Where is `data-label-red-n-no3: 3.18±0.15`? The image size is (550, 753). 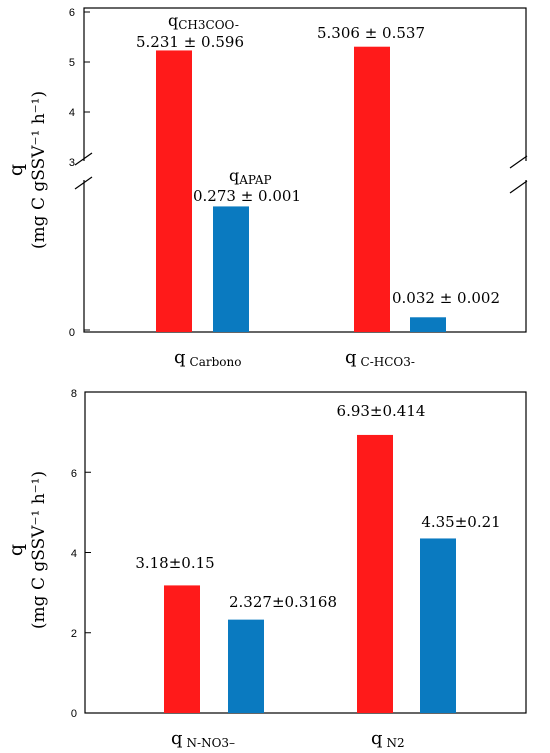 data-label-red-n-no3: 3.18±0.15 is located at coordinates (174, 563).